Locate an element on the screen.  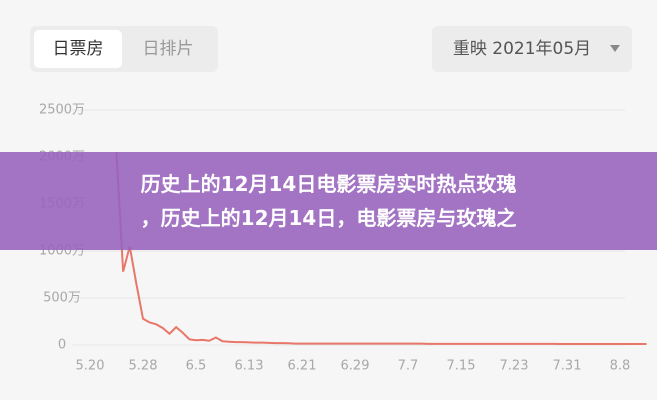
x-tick-label: 7.15 is located at coordinates (461, 366).